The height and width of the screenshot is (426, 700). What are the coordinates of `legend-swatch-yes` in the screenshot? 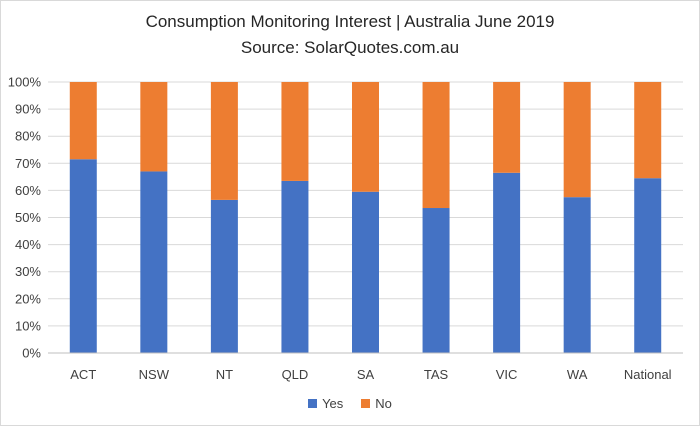 It's located at (313, 403).